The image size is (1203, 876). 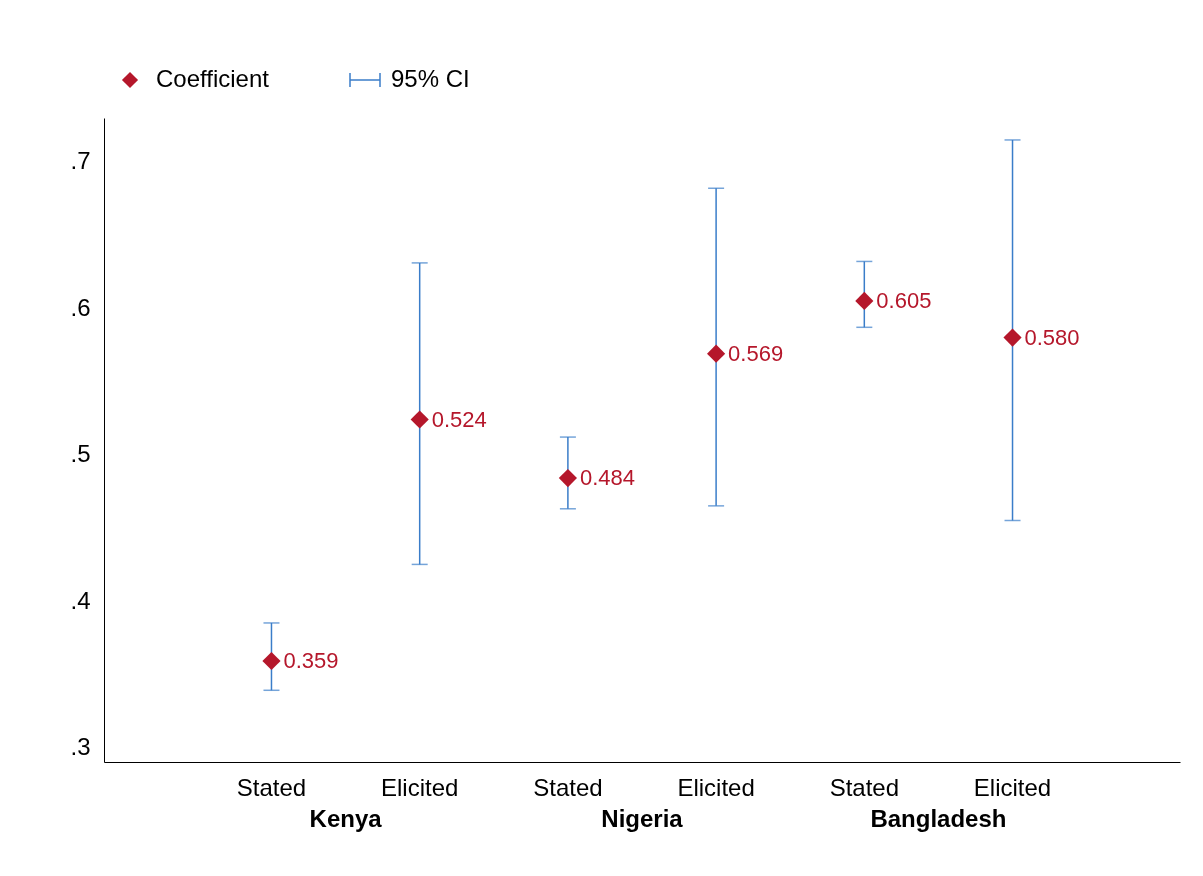 What do you see at coordinates (80, 454) in the screenshot?
I see `y-tick-label: .5` at bounding box center [80, 454].